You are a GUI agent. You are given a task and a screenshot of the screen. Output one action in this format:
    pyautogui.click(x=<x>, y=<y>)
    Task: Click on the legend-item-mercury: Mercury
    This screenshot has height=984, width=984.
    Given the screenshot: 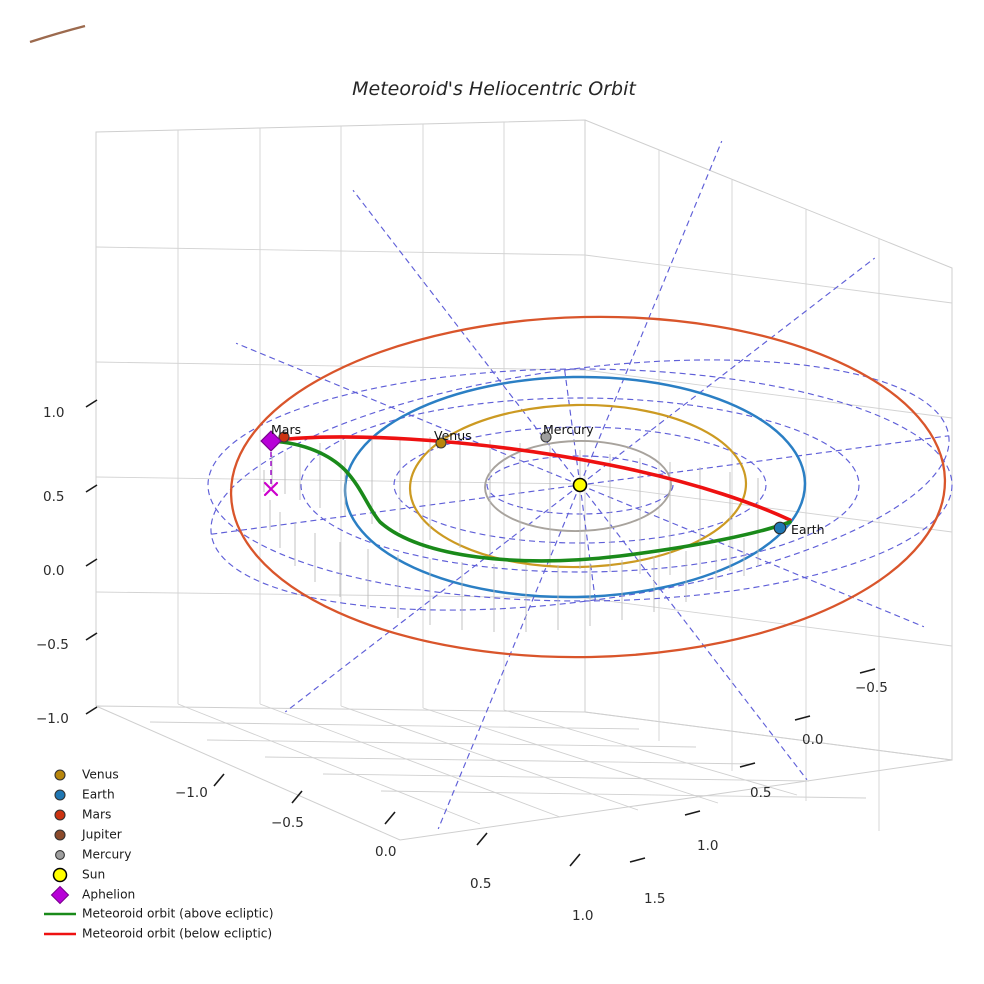 What is the action you would take?
    pyautogui.click(x=93, y=855)
    